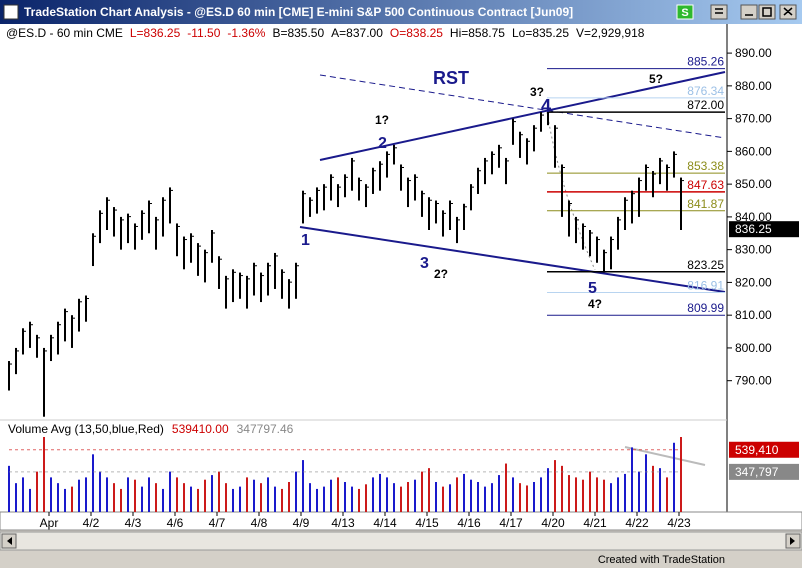  I want to click on volume: V=2,929,918, so click(610, 33).